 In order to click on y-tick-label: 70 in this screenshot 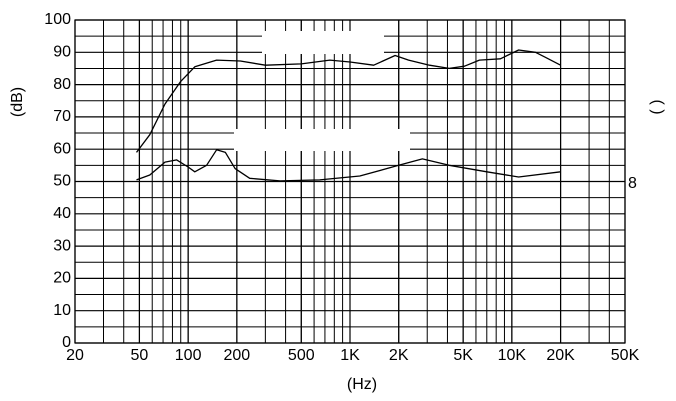, I will do `click(62, 116)`.